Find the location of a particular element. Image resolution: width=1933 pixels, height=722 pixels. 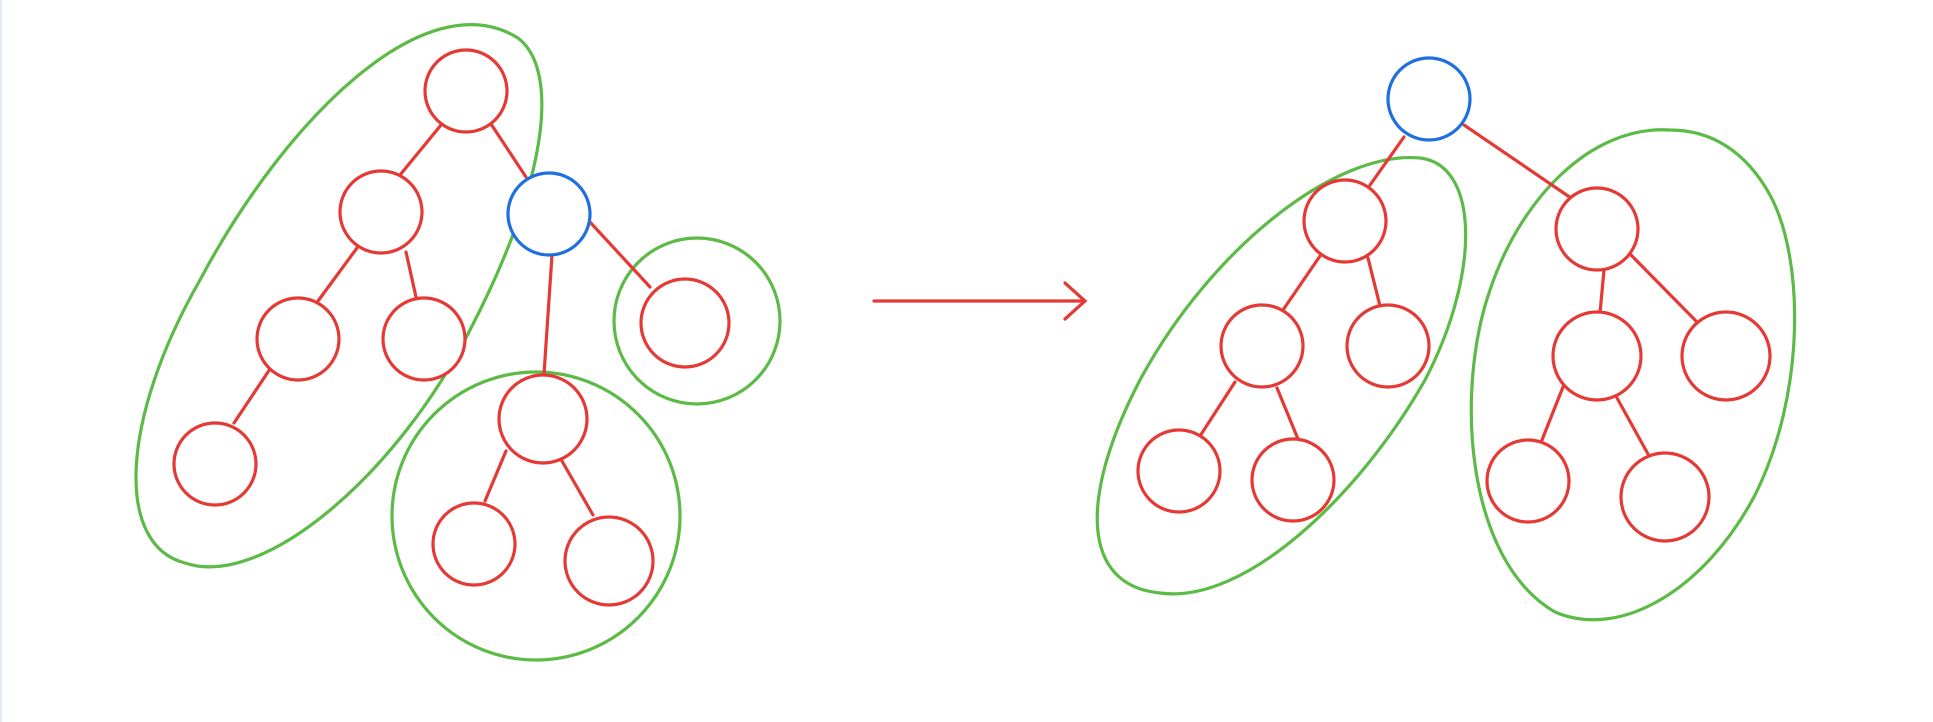

edge-b-d-after is located at coordinates (1217, 409).